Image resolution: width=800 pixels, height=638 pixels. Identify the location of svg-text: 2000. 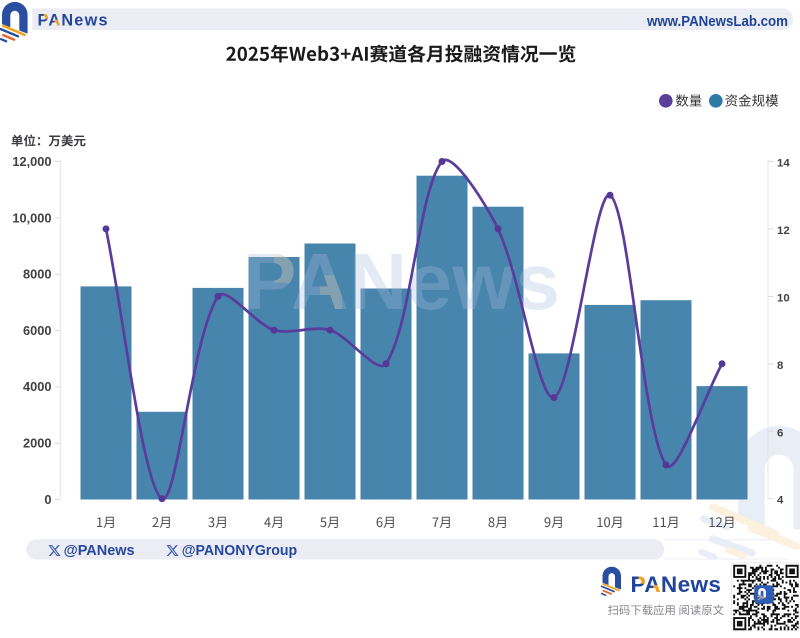
(37, 443).